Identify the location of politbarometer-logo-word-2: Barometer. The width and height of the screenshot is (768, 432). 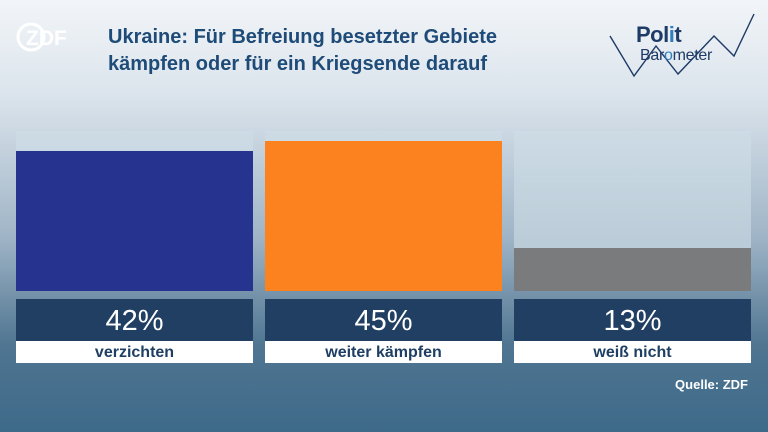
(676, 55).